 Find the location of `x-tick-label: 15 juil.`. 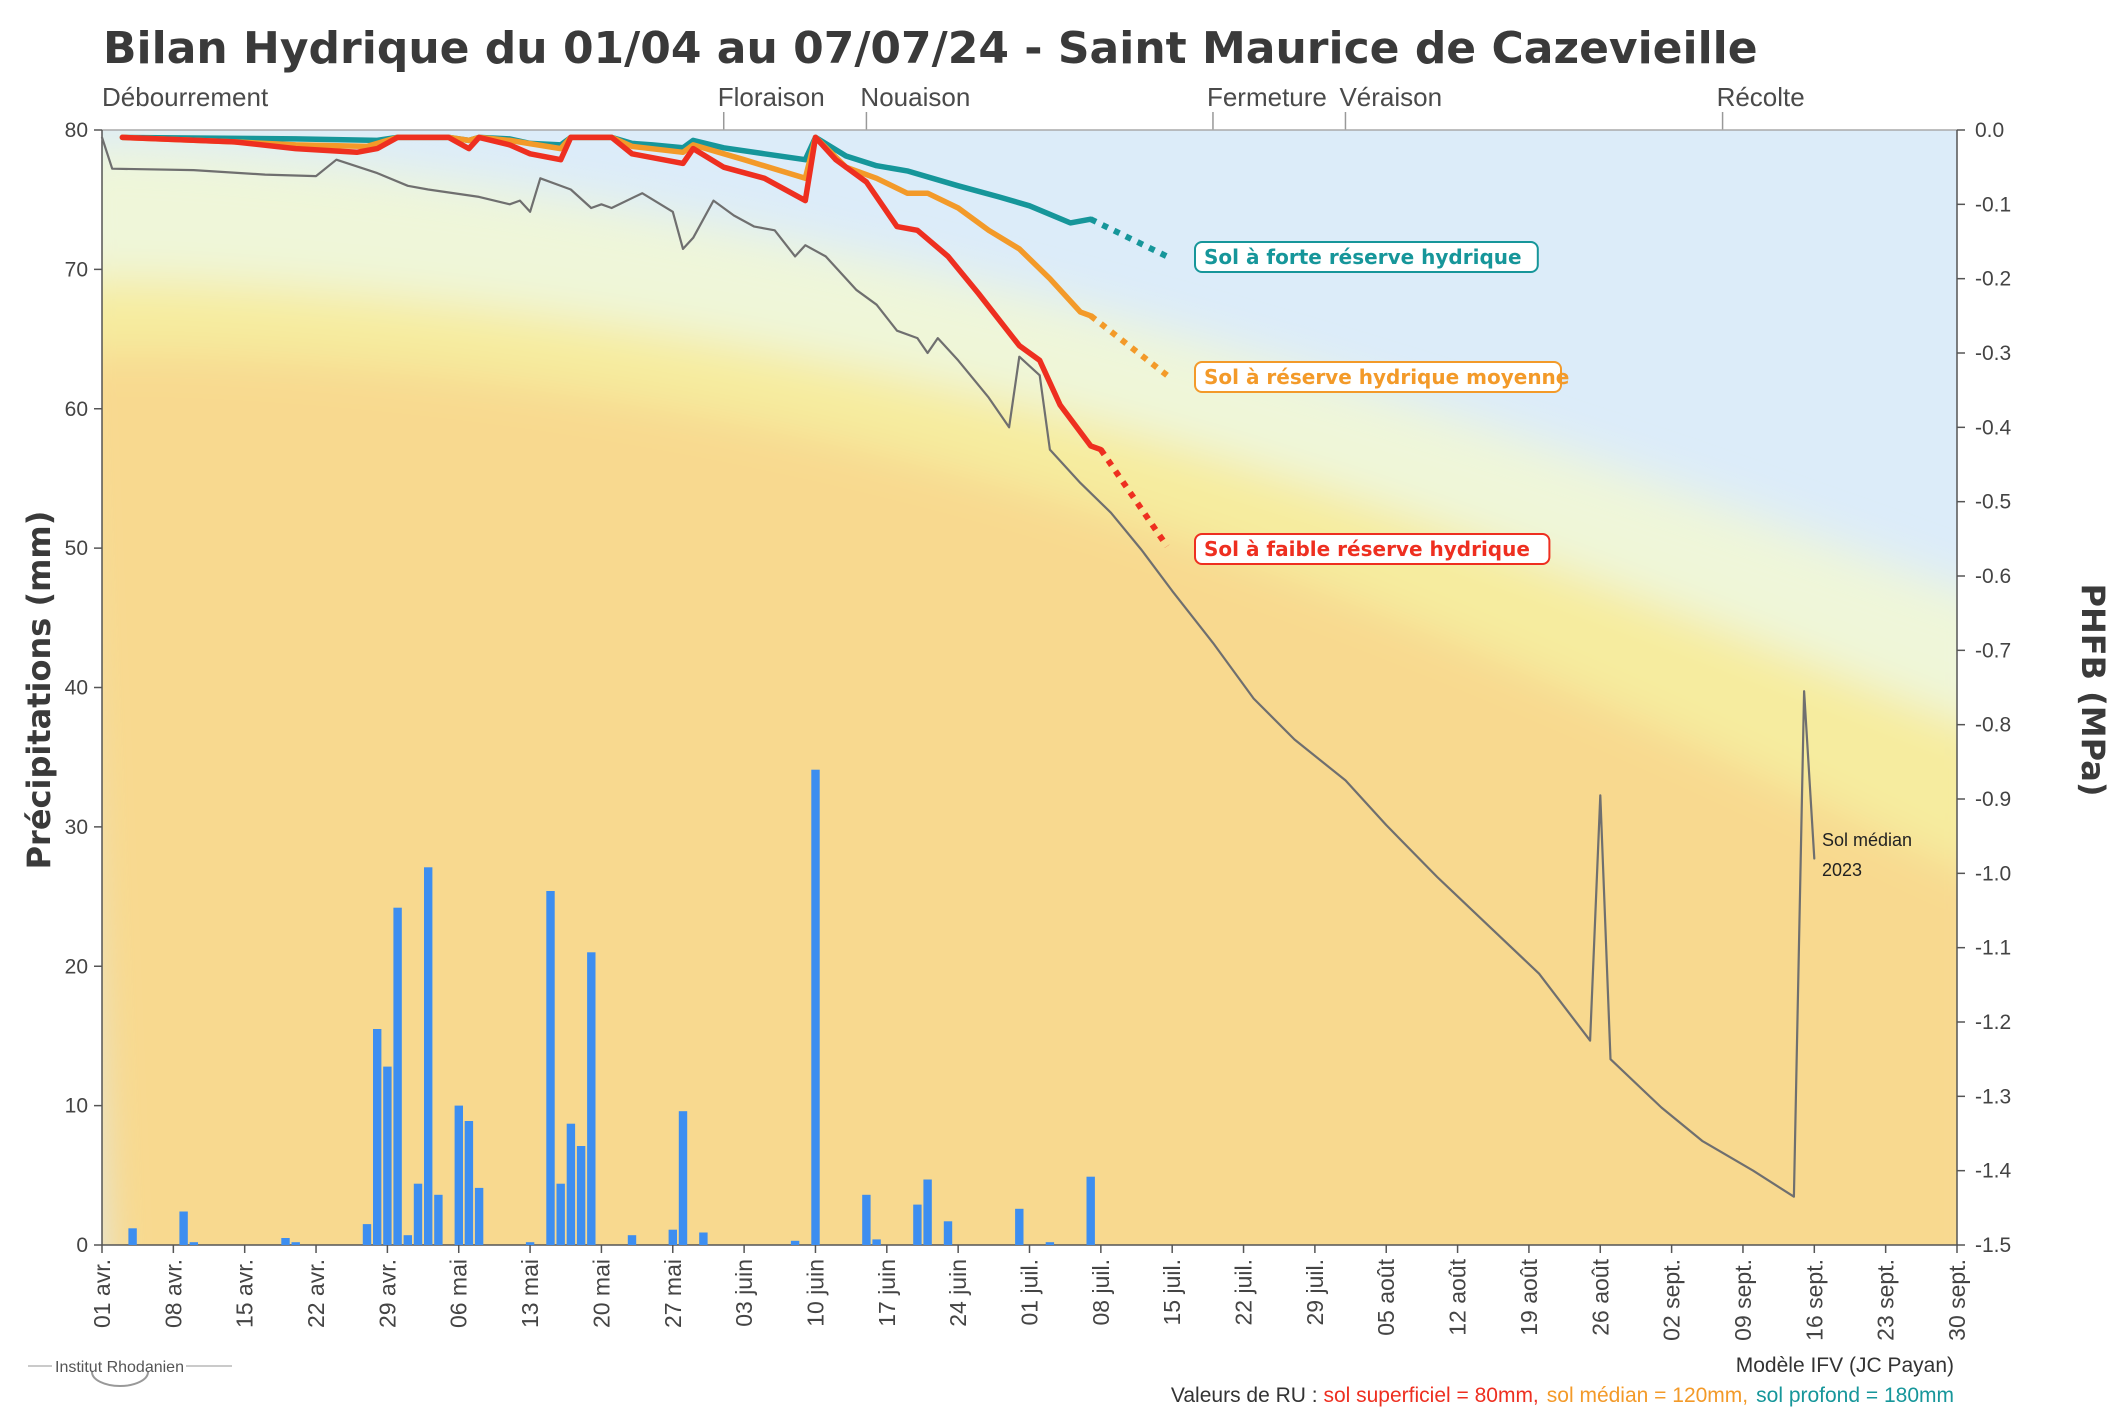

x-tick-label: 15 juil. is located at coordinates (1172, 1292).